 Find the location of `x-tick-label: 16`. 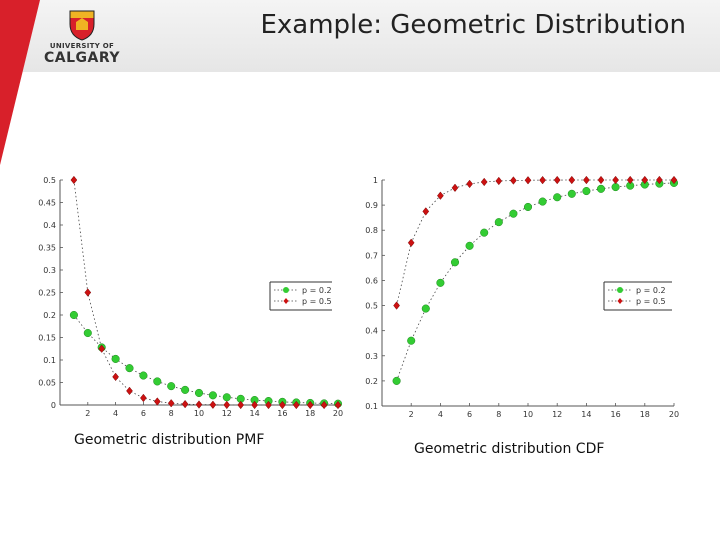

x-tick-label: 16 is located at coordinates (282, 413).